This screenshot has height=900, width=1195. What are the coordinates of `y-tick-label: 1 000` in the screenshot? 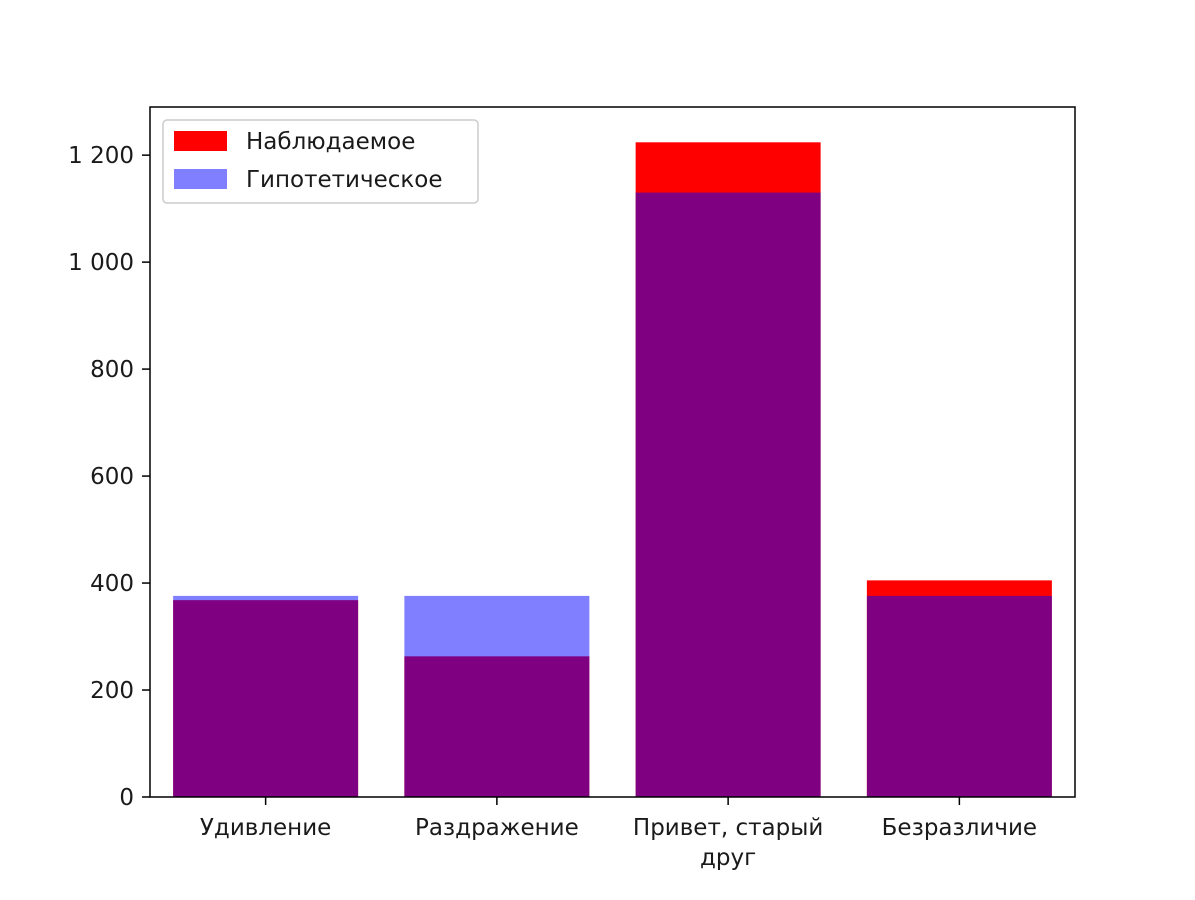 It's located at (101, 263).